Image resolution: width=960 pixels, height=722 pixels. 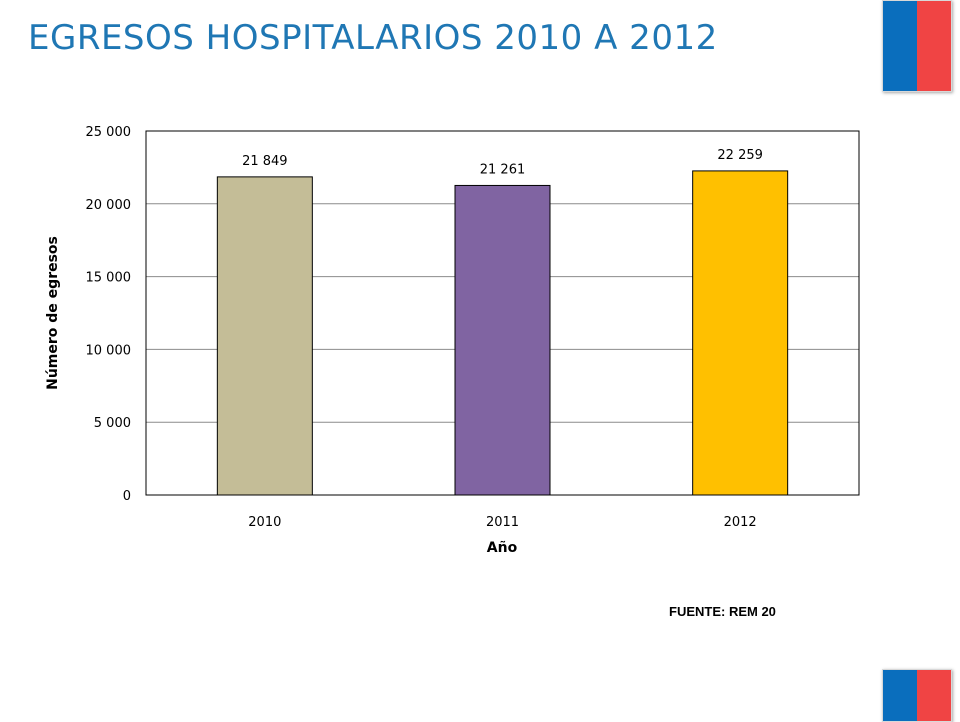 What do you see at coordinates (53, 313) in the screenshot?
I see `y-axis-label: Número de egresos` at bounding box center [53, 313].